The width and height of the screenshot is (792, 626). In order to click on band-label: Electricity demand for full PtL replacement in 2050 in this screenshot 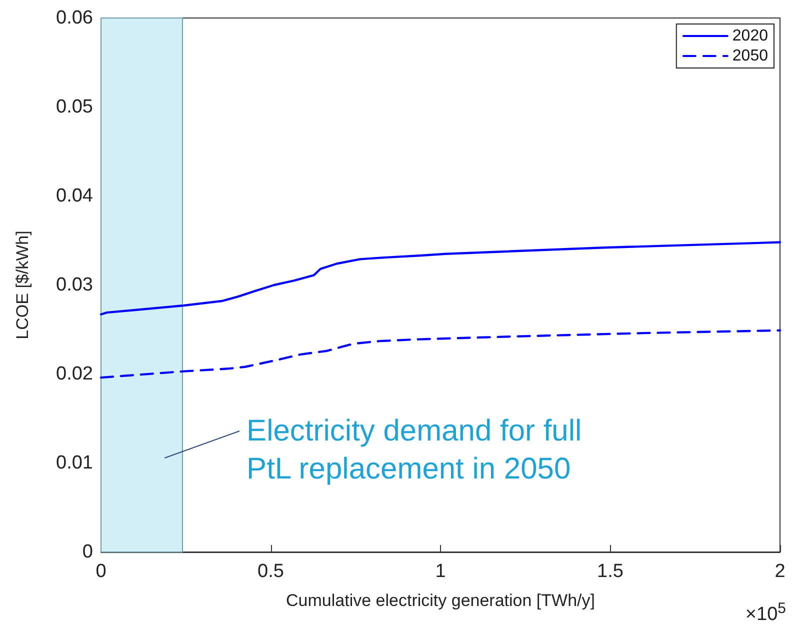, I will do `click(414, 450)`.